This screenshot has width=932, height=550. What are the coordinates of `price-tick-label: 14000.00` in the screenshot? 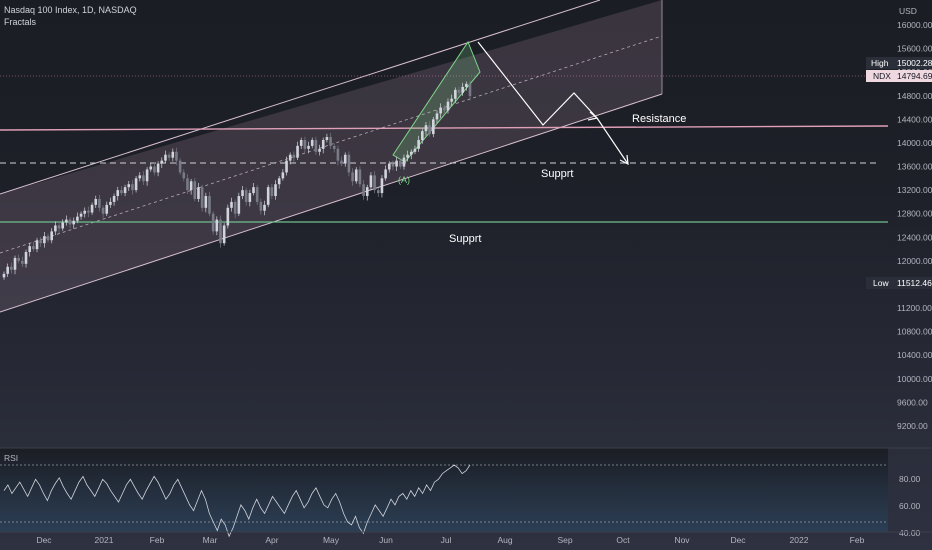 It's located at (914, 143).